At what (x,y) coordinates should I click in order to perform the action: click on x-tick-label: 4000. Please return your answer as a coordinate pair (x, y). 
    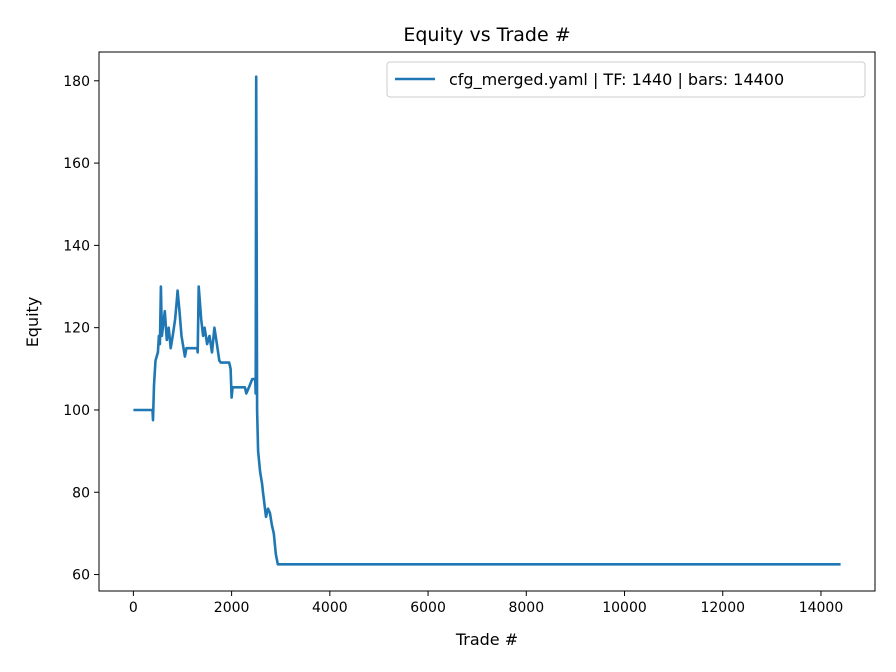
    Looking at the image, I should click on (330, 608).